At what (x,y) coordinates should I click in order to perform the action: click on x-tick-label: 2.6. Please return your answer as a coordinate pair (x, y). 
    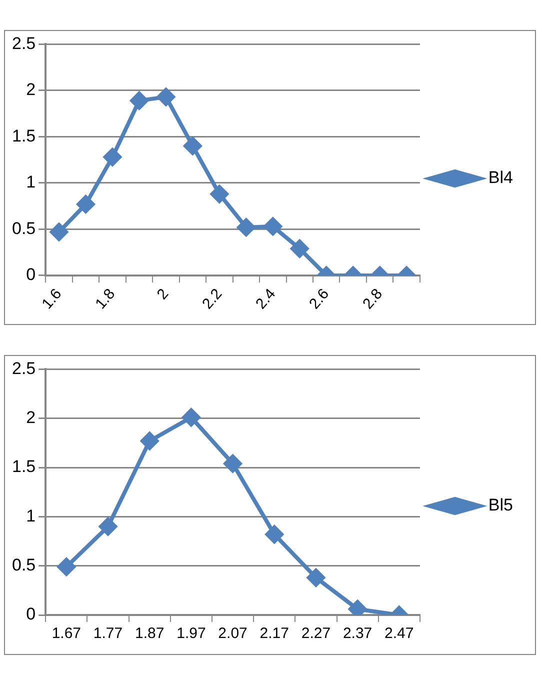
    Looking at the image, I should click on (319, 299).